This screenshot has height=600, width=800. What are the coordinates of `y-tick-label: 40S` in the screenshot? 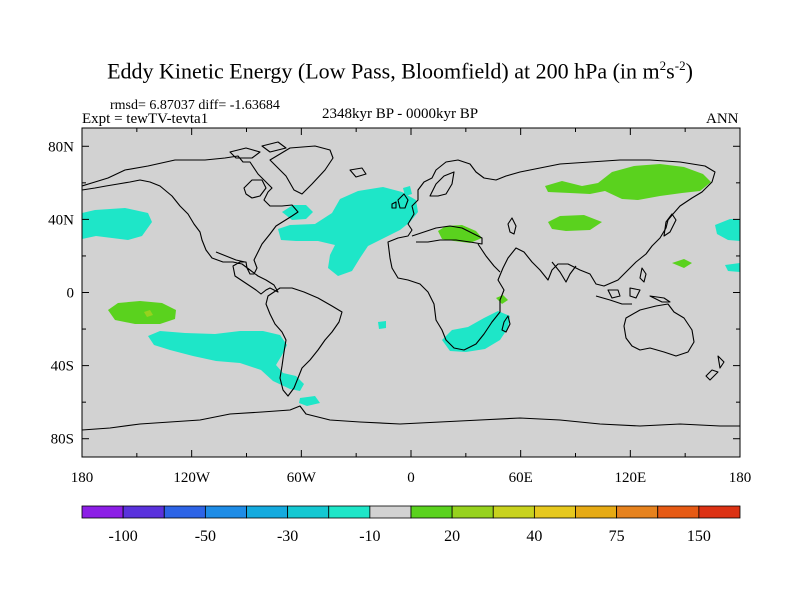 It's located at (62, 367).